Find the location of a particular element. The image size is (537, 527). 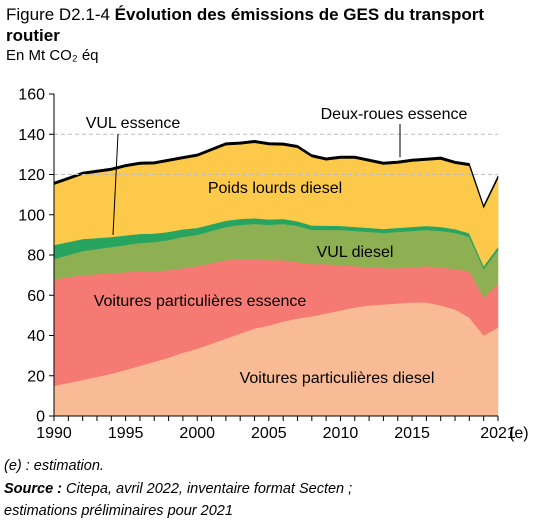

gridlines is located at coordinates (276, 154).